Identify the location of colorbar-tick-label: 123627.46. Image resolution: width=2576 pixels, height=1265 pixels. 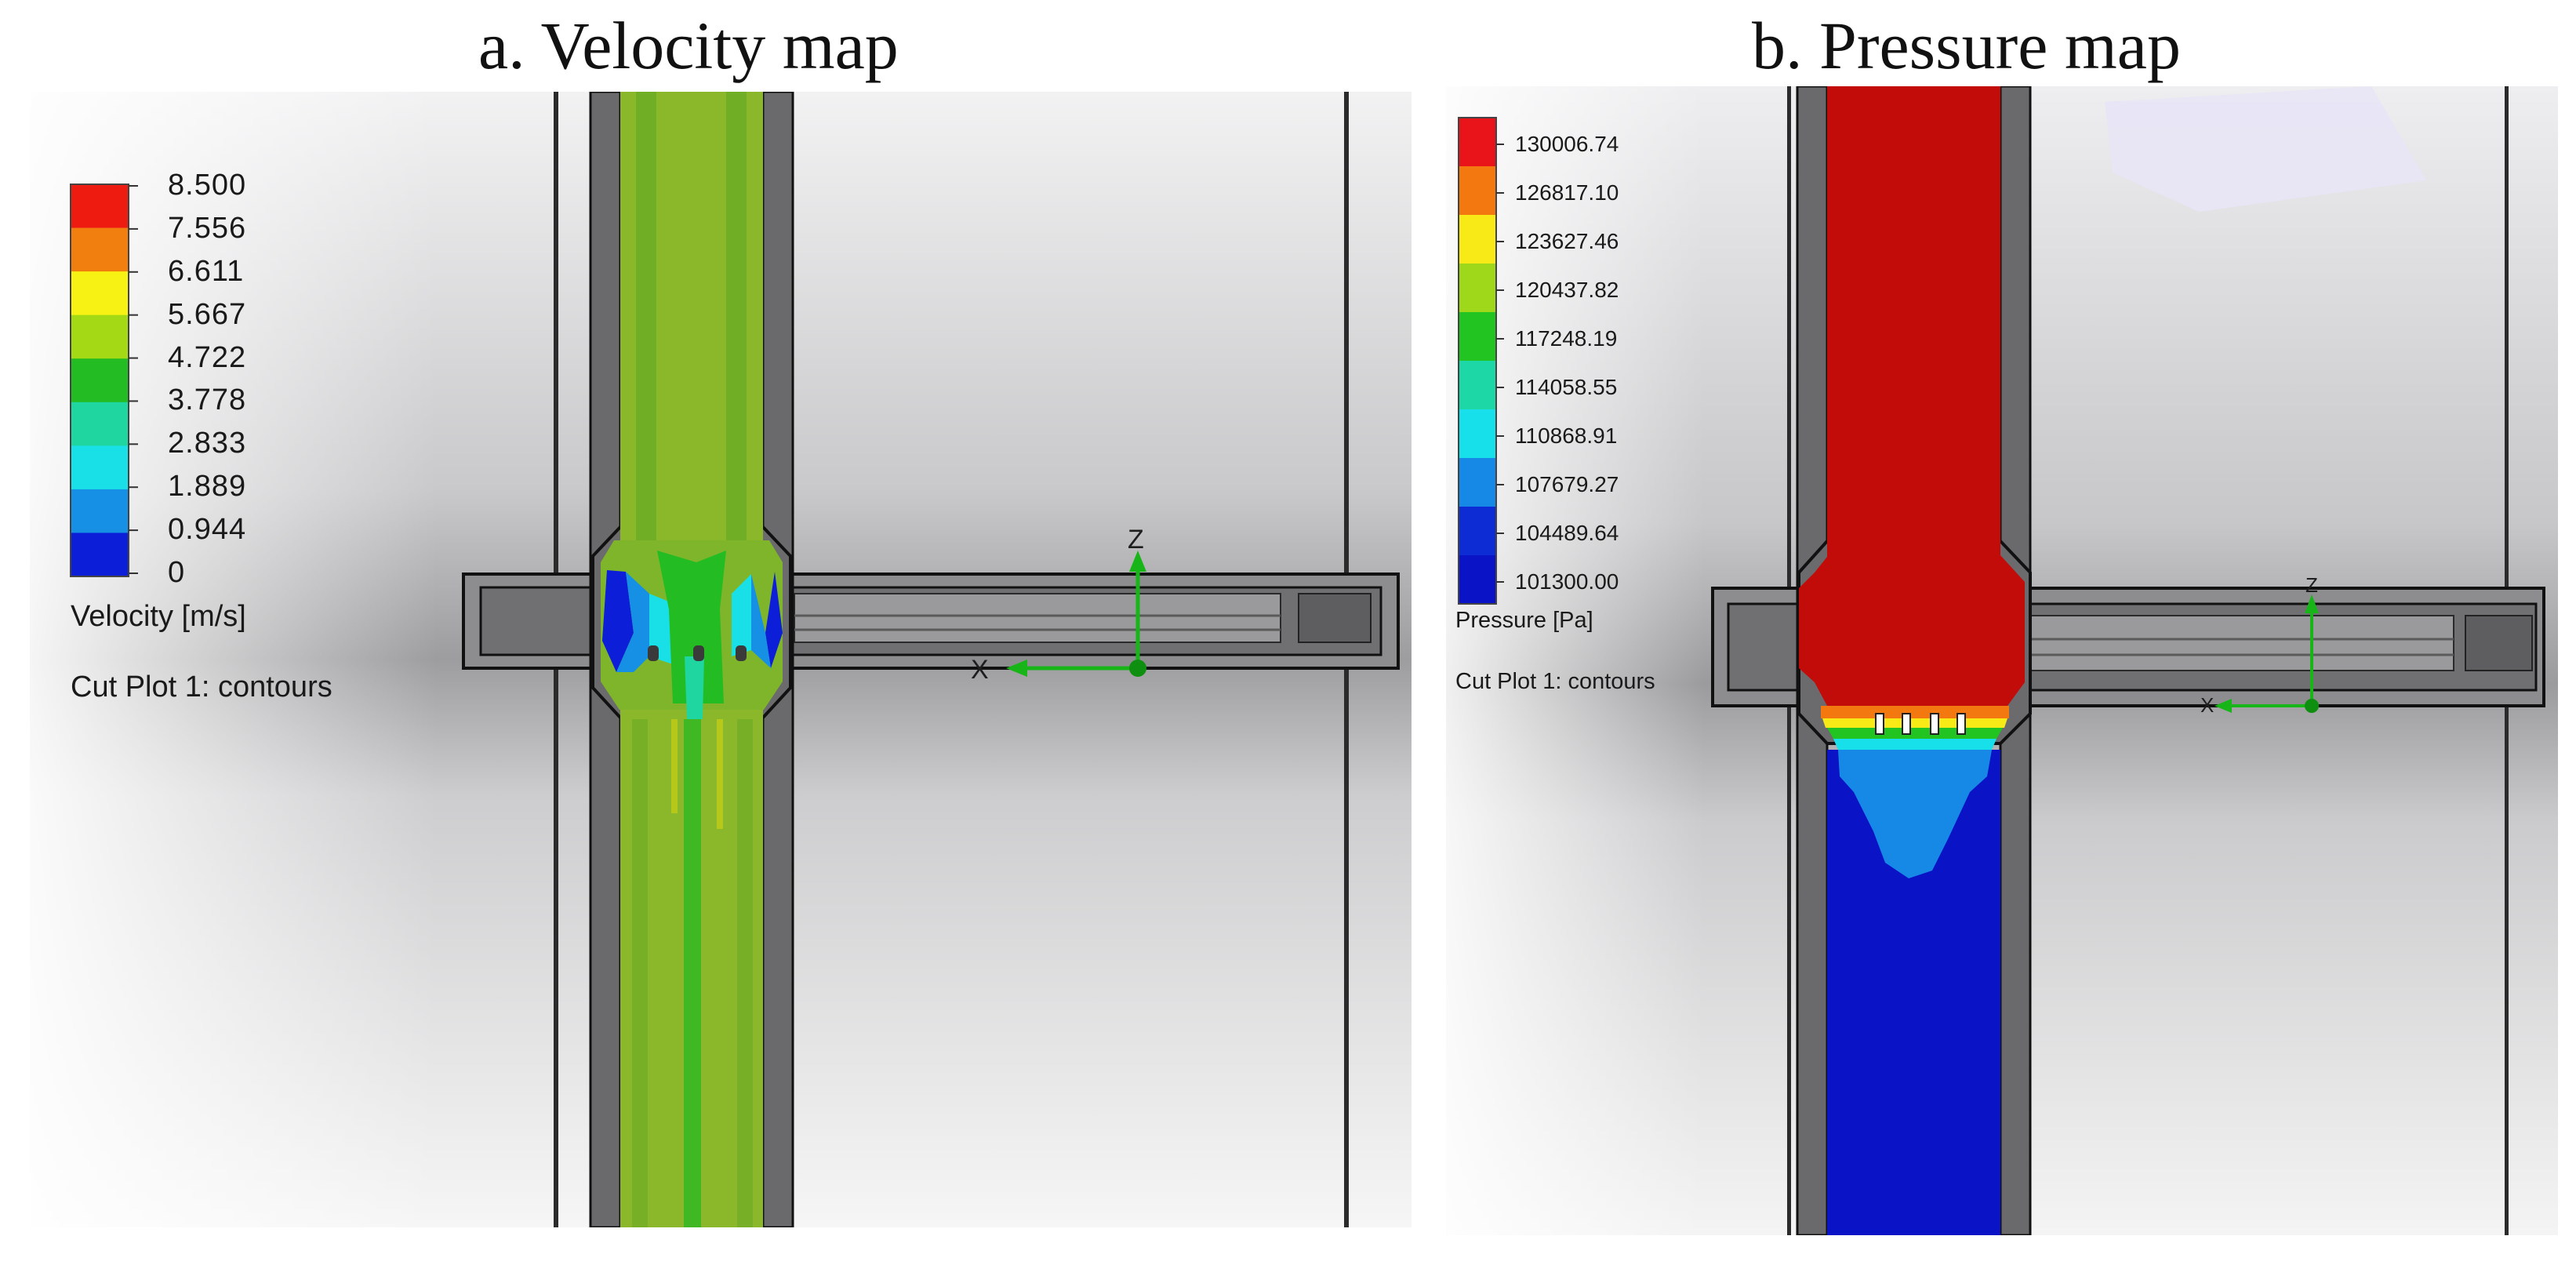
(1567, 241).